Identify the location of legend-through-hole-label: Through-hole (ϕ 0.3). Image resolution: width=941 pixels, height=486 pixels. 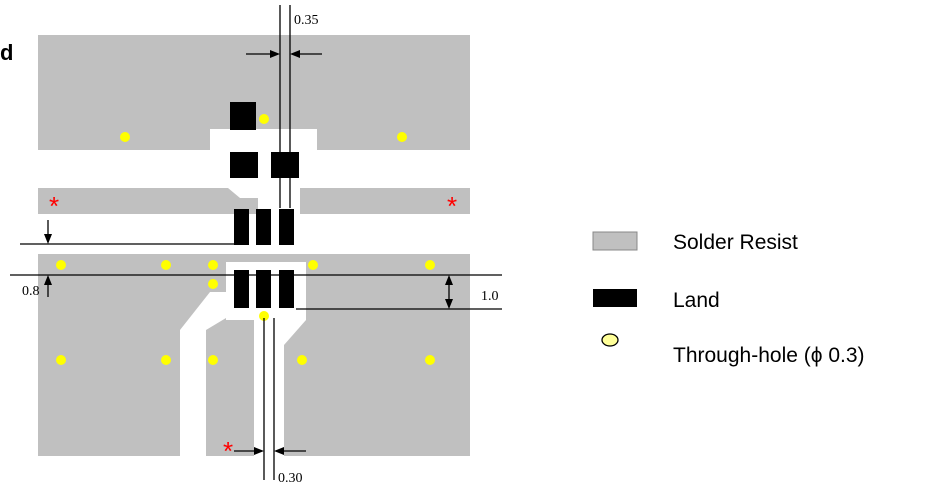
(769, 355).